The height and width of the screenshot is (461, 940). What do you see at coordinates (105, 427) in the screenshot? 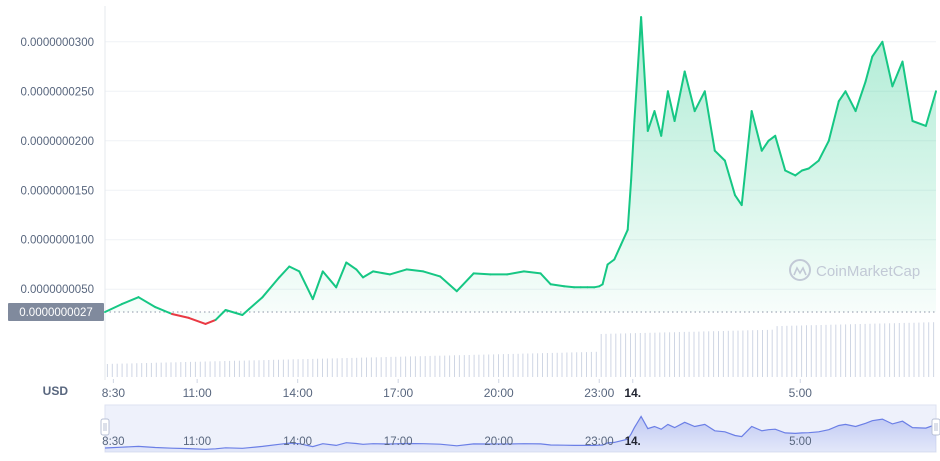
I see `navigator-left-handle` at bounding box center [105, 427].